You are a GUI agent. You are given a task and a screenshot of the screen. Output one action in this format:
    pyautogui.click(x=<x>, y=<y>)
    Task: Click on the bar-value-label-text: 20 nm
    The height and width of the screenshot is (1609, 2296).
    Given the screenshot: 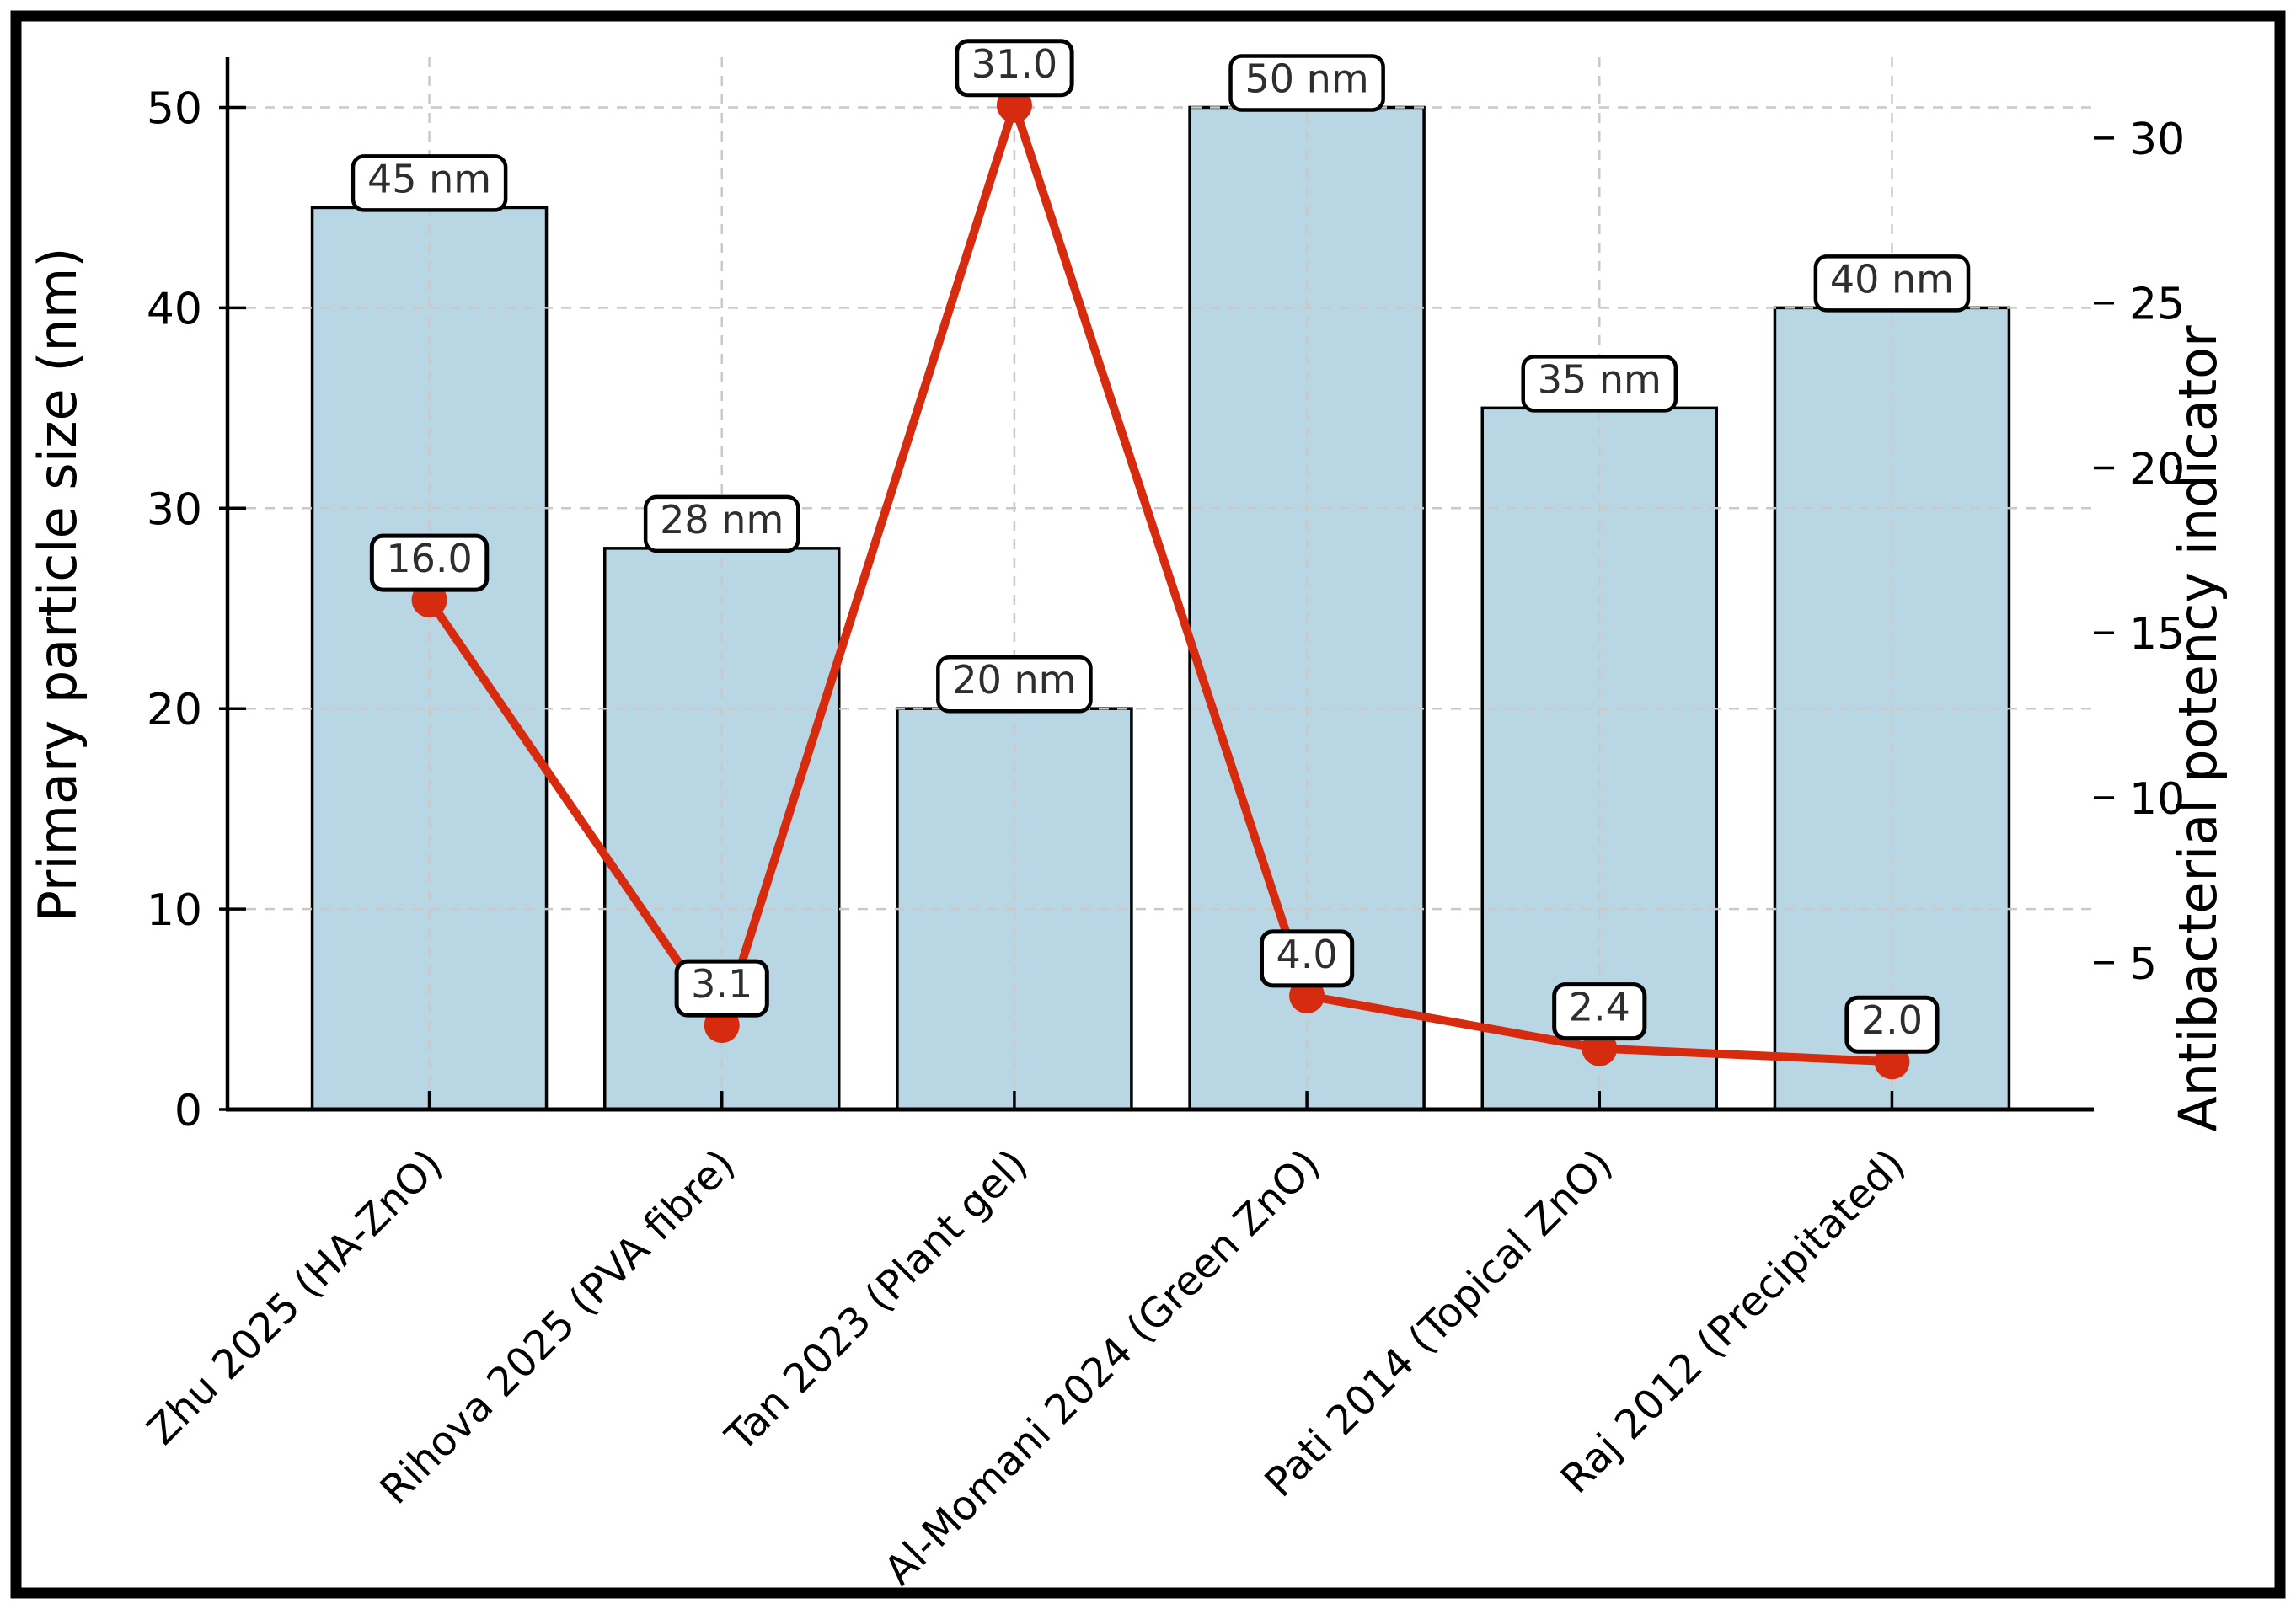 What is the action you would take?
    pyautogui.click(x=1014, y=680)
    